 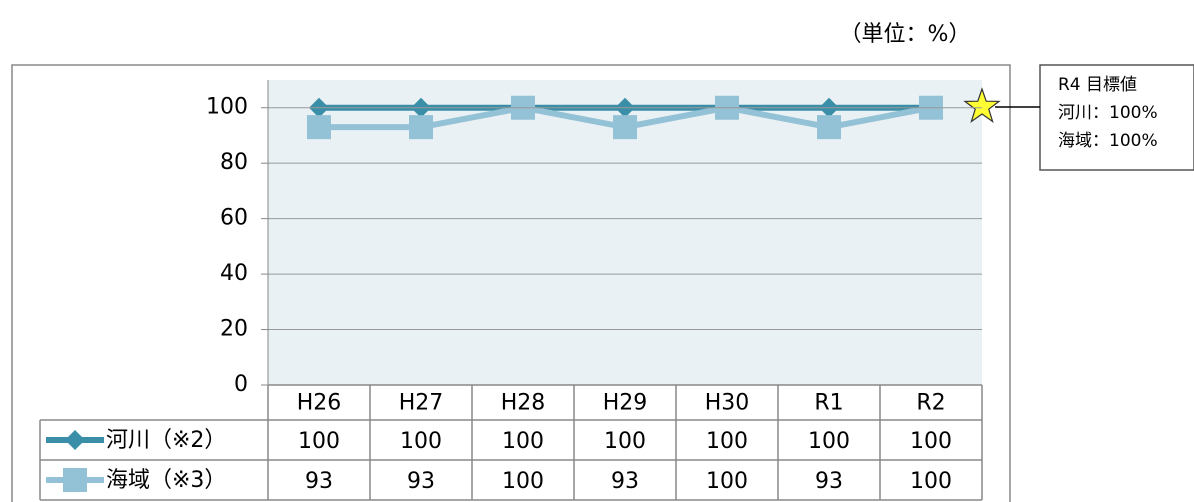 What do you see at coordinates (828, 403) in the screenshot?
I see `x-tick-label: R1` at bounding box center [828, 403].